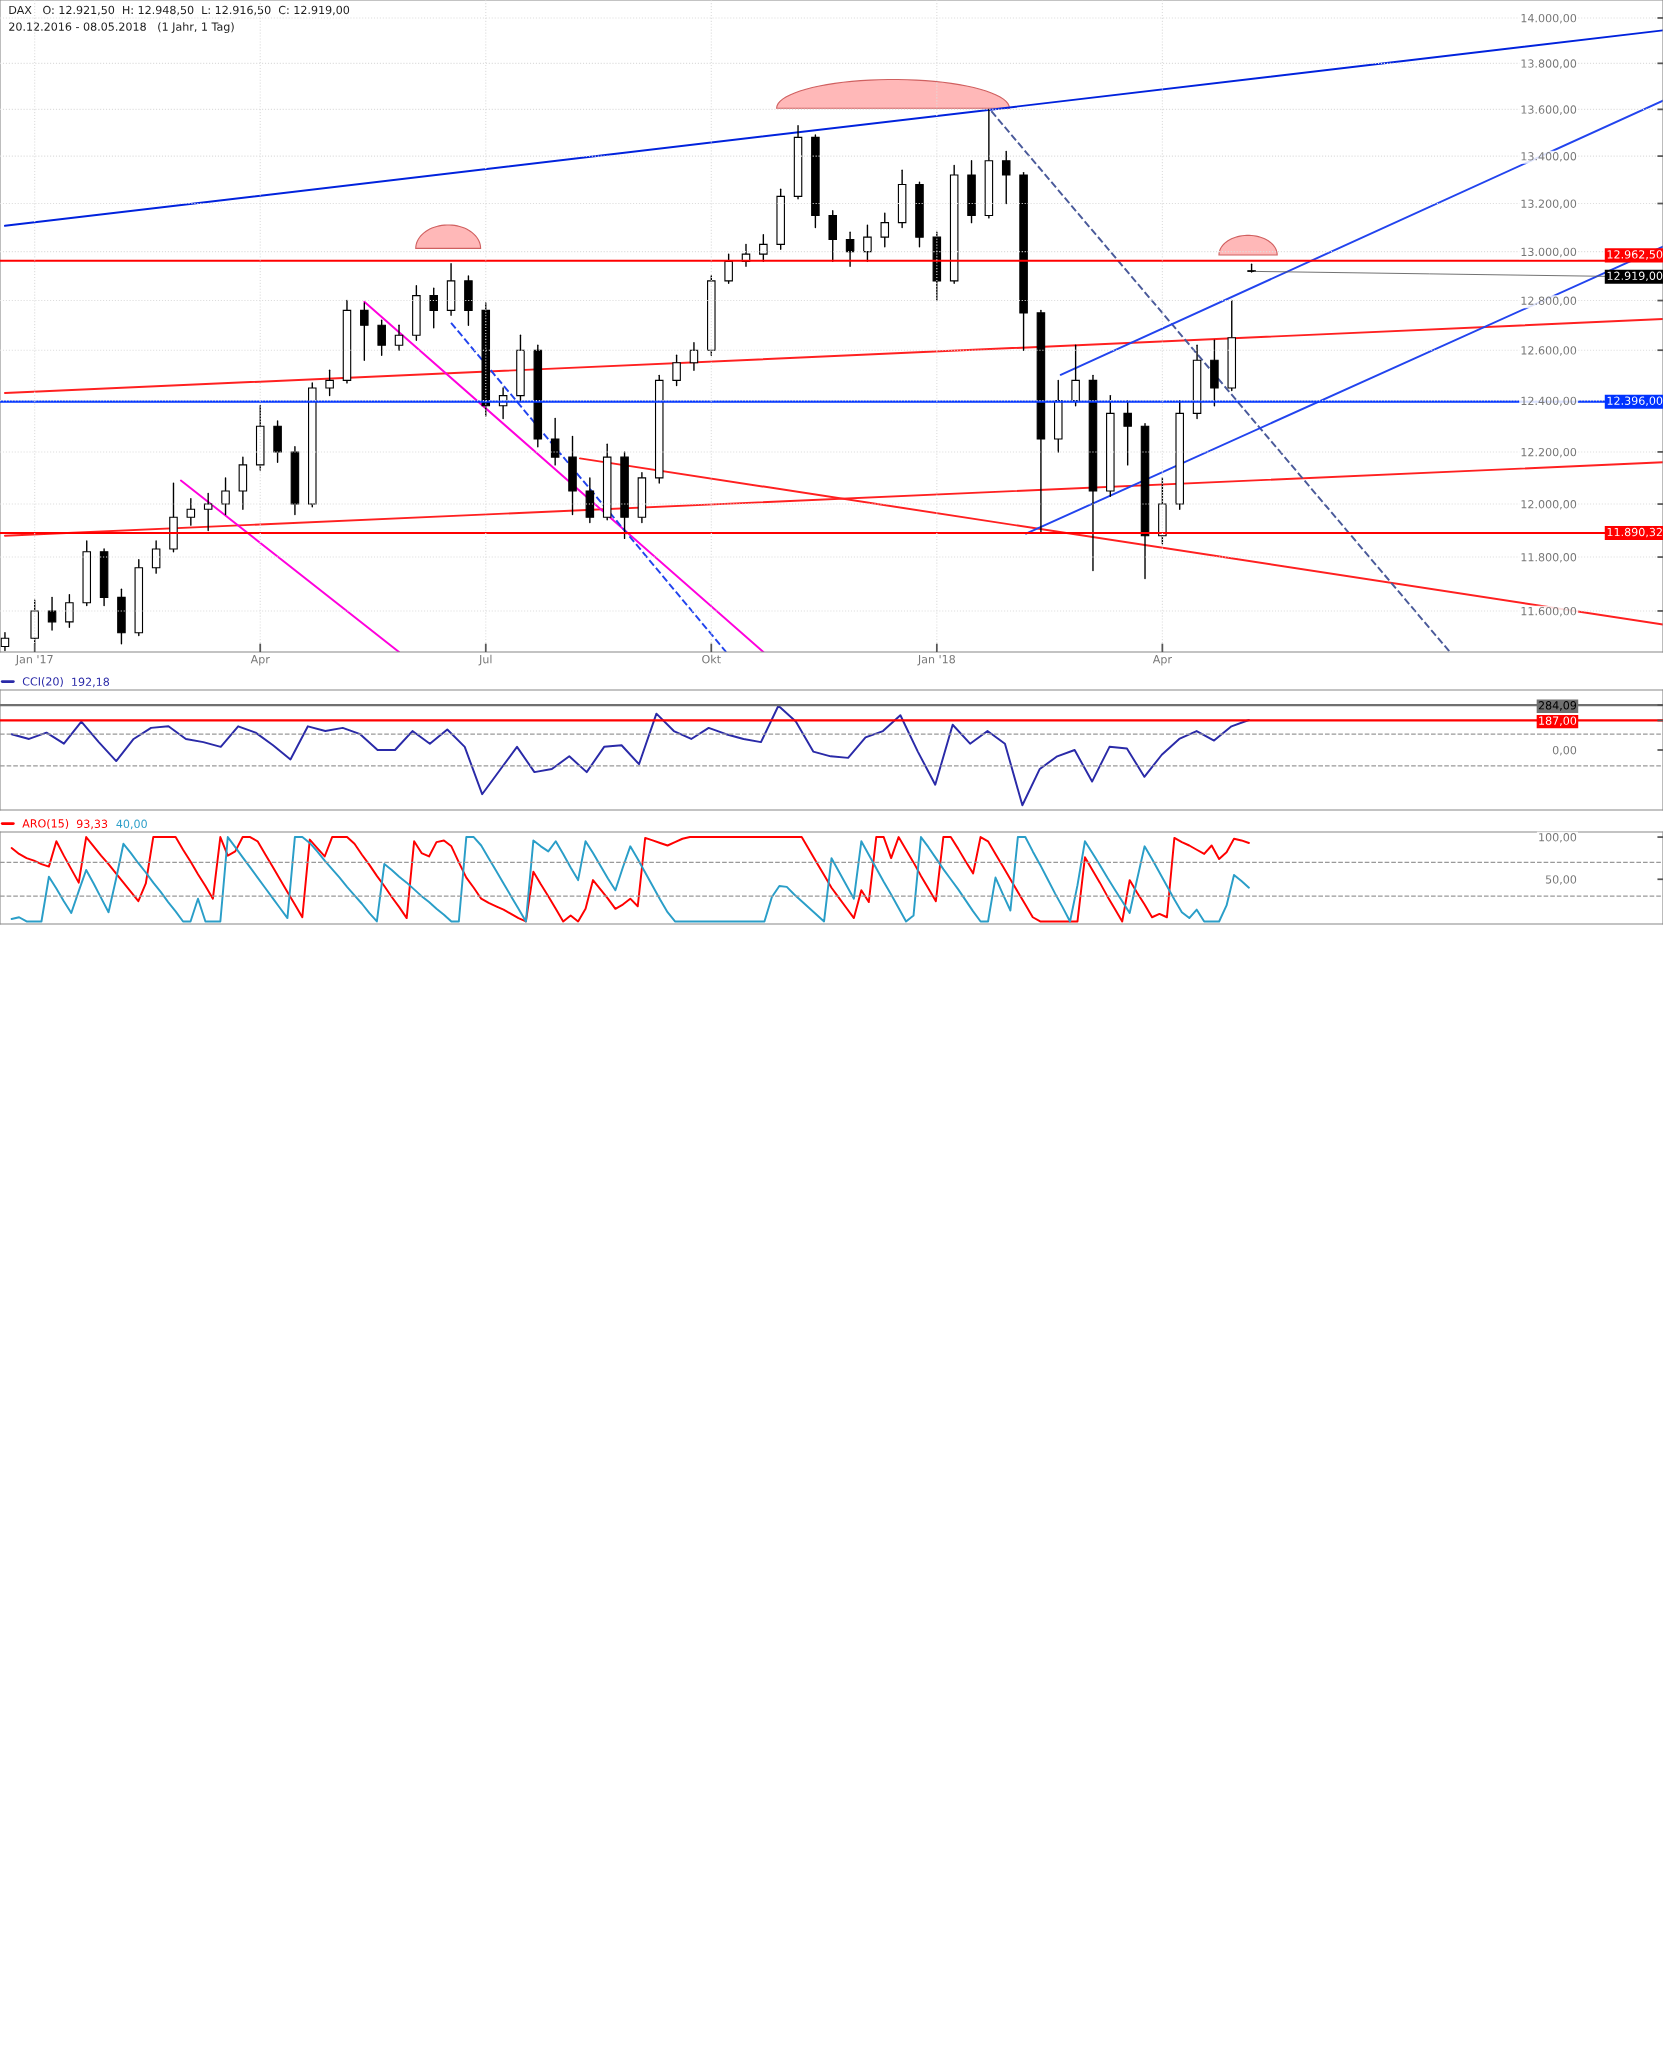 The width and height of the screenshot is (1663, 2048). Describe the element at coordinates (45, 824) in the screenshot. I see `legend-label: ARO(15)` at that location.